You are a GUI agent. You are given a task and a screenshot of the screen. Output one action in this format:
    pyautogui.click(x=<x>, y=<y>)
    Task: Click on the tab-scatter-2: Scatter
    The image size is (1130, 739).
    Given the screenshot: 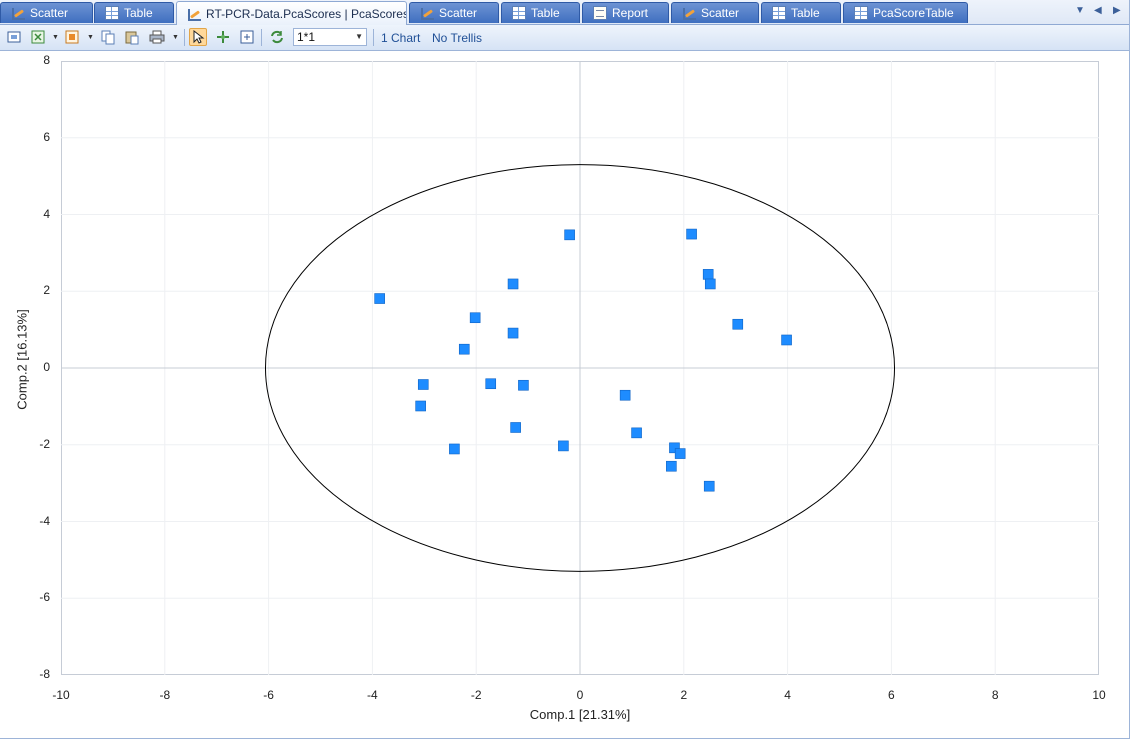 What is the action you would take?
    pyautogui.click(x=454, y=12)
    